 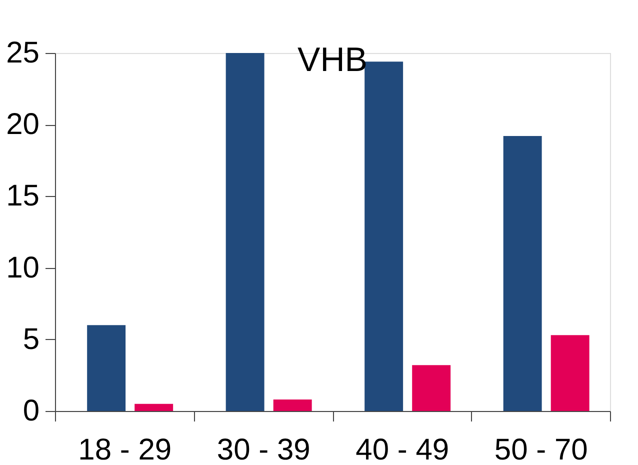 What do you see at coordinates (125, 449) in the screenshot?
I see `x-tick-label: 18 - 29` at bounding box center [125, 449].